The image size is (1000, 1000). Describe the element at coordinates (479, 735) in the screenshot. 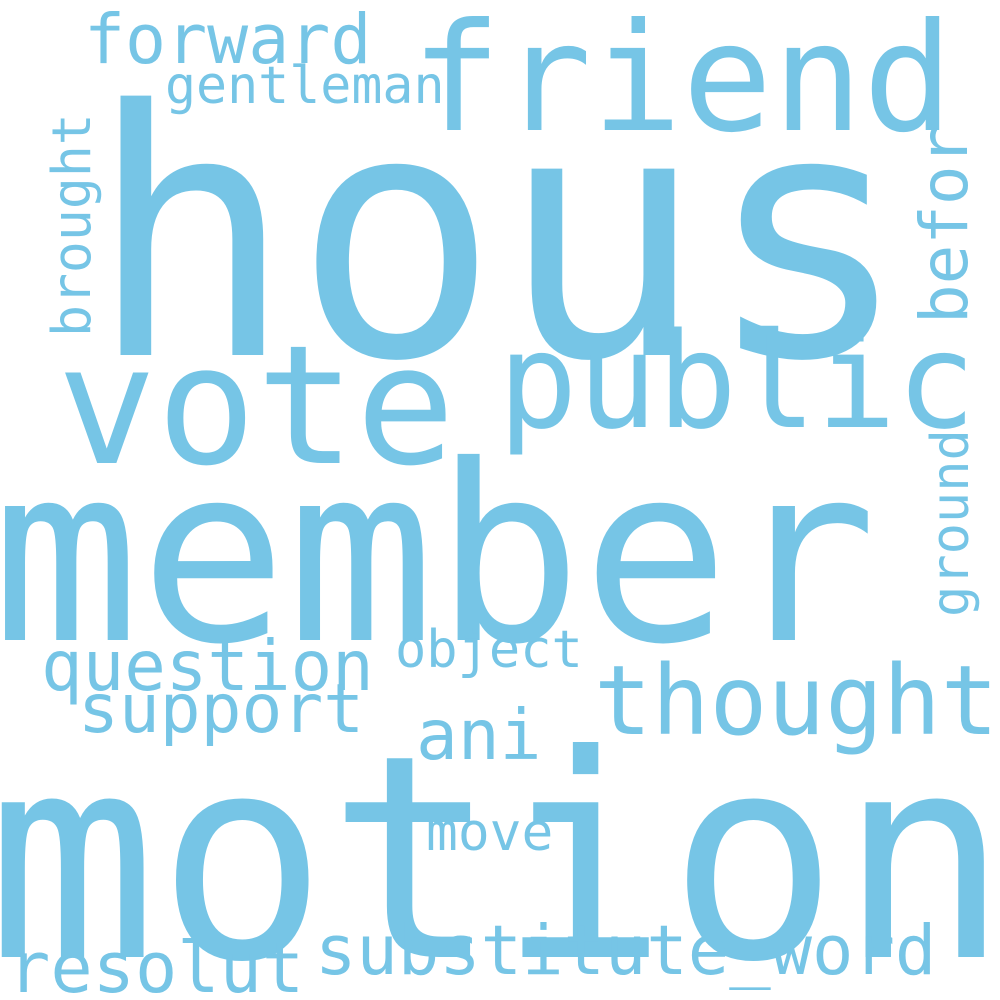

I see `word-ani: ani` at that location.